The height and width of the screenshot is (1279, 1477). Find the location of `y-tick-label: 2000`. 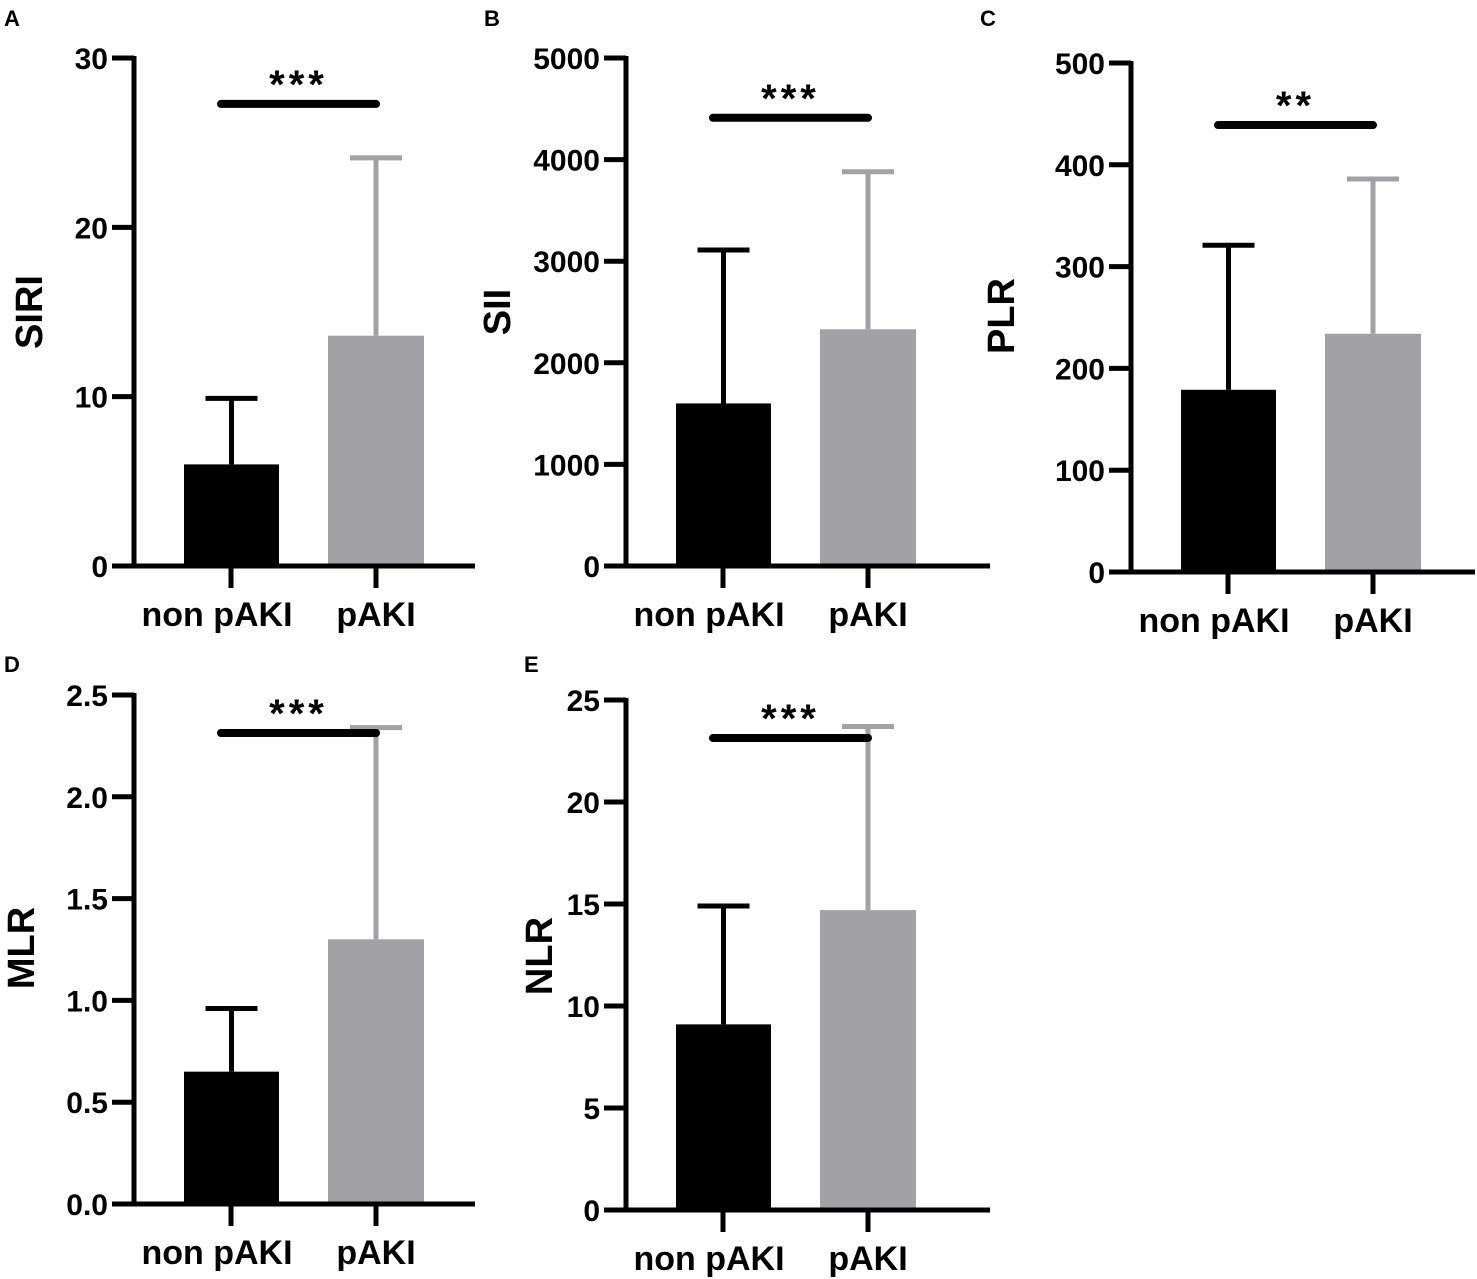

y-tick-label: 2000 is located at coordinates (566, 364).